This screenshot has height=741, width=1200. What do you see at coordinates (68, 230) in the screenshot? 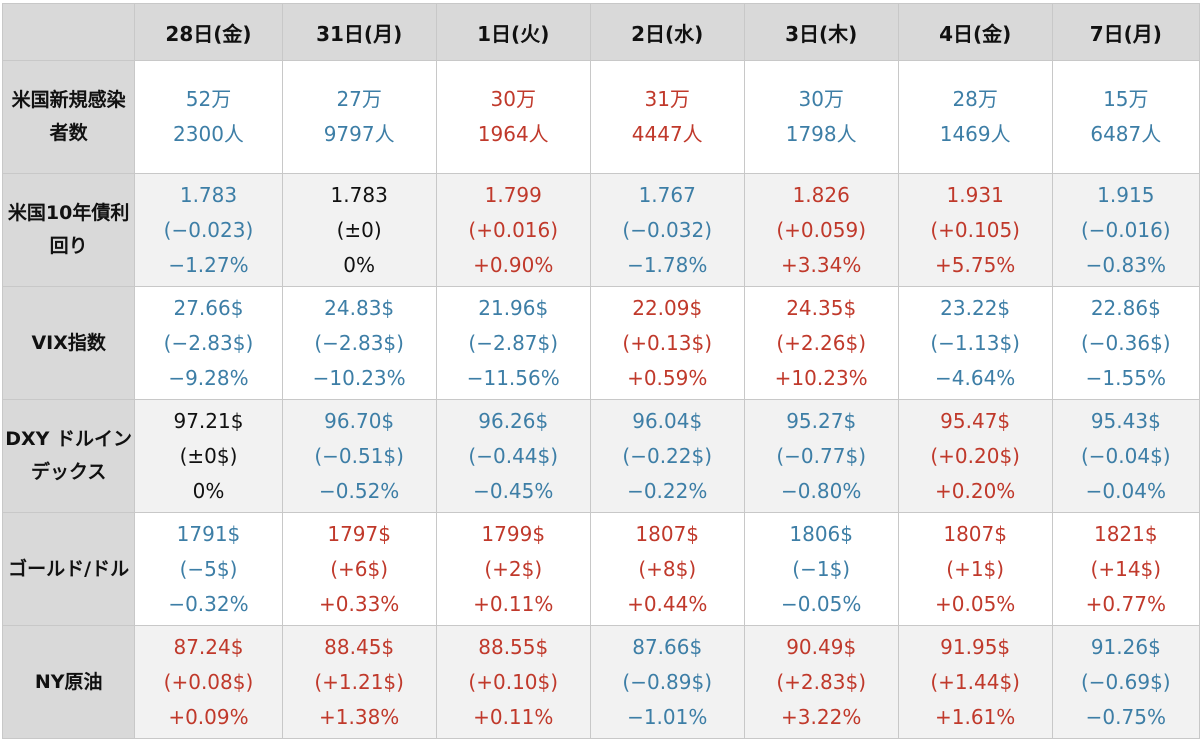
I see `row-label: 米国10年債利回り` at bounding box center [68, 230].